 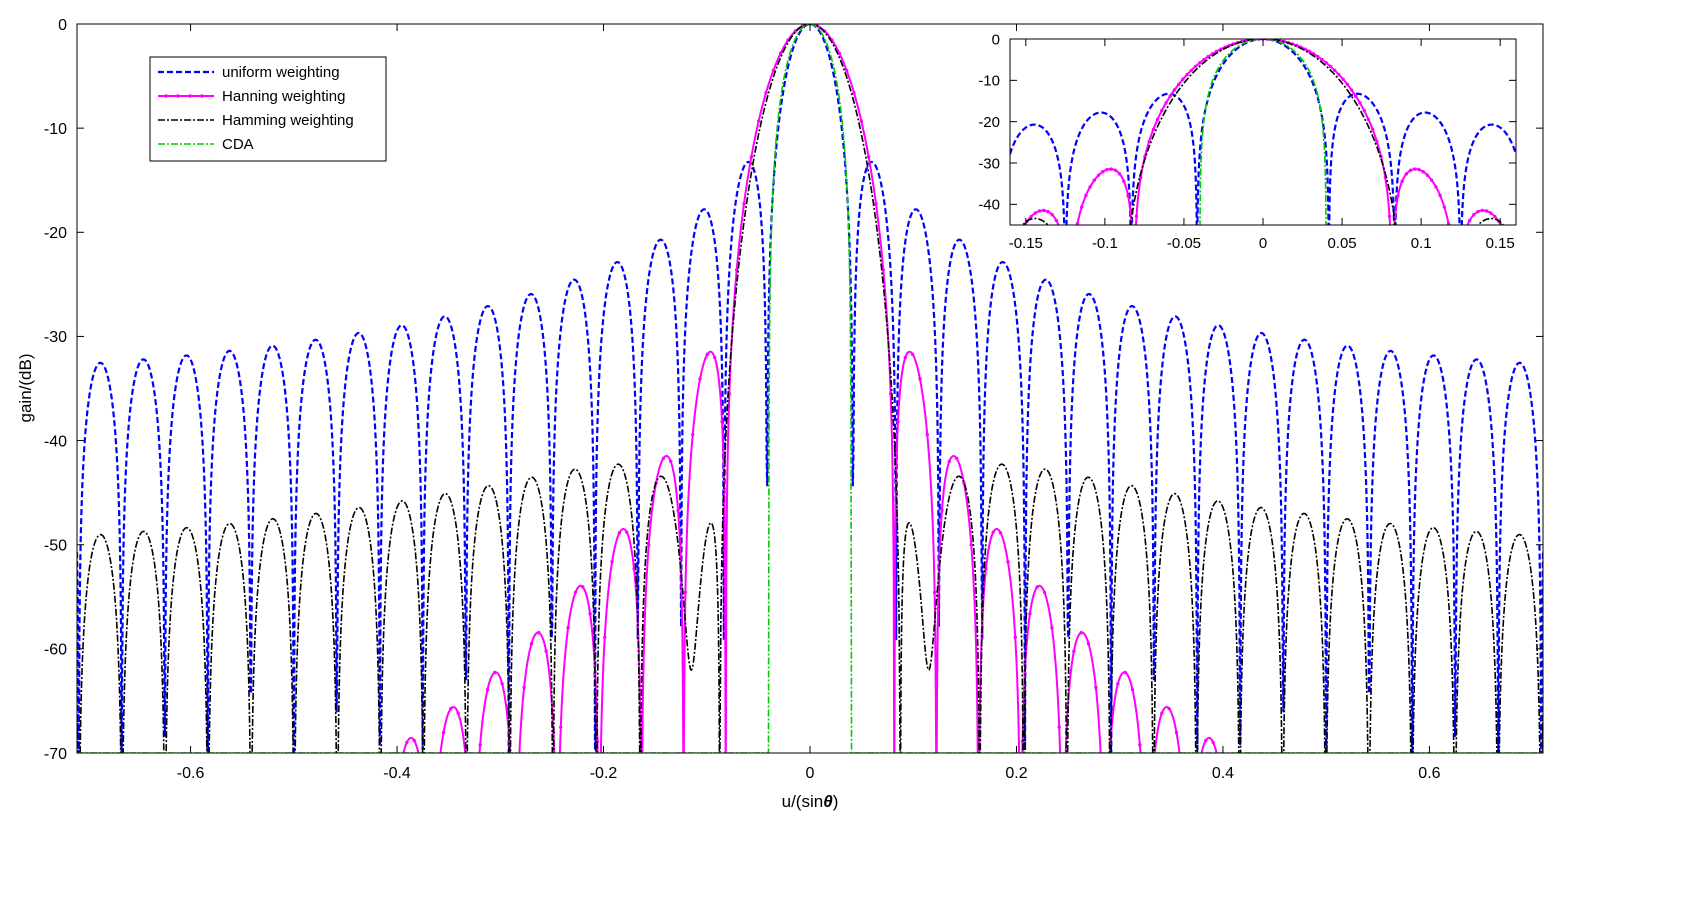 What do you see at coordinates (1105, 243) in the screenshot?
I see `x-tick-label: -0.1` at bounding box center [1105, 243].